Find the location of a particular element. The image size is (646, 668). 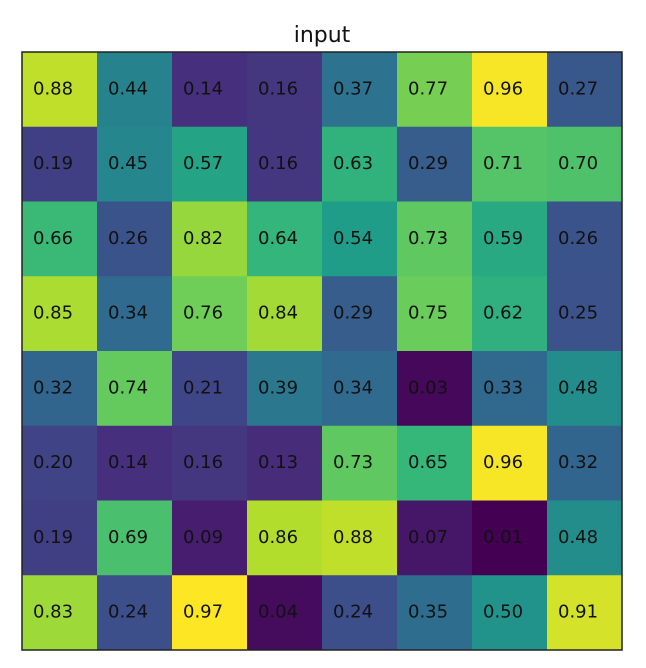

cell-label: 0.21 is located at coordinates (203, 387).